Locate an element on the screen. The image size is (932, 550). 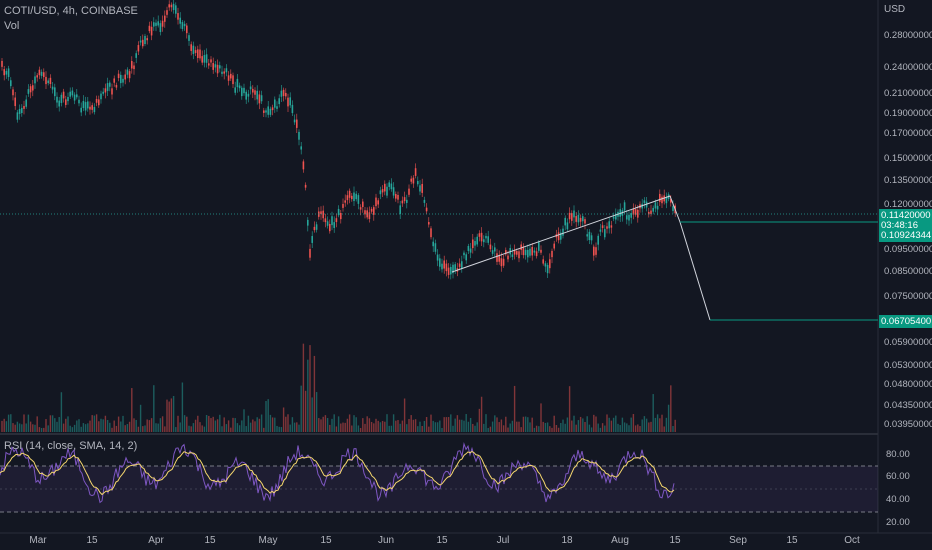
price-axis-label: 0.17000000 is located at coordinates (908, 133).